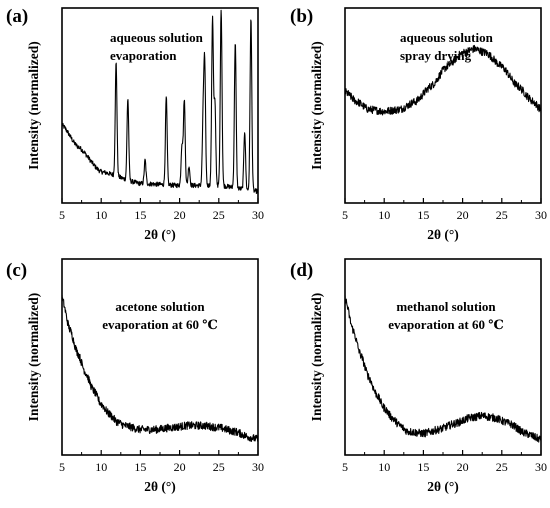 The width and height of the screenshot is (550, 508). Describe the element at coordinates (301, 16) in the screenshot. I see `panel-label: (b)` at that location.